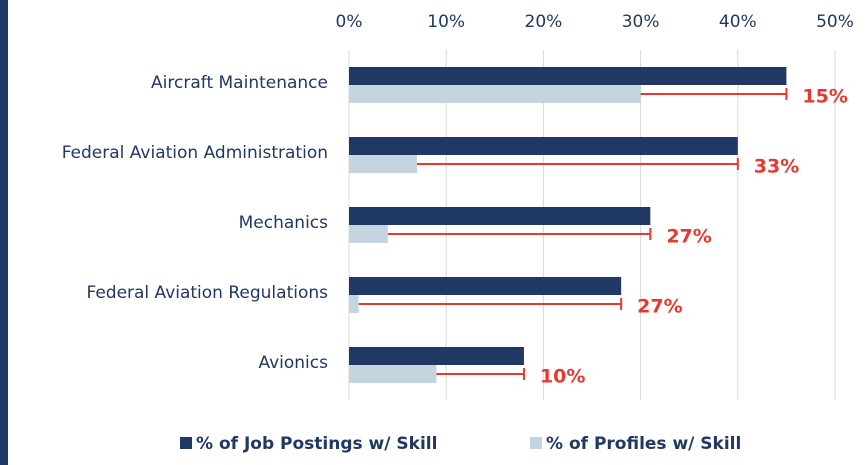 This screenshot has width=867, height=465. I want to click on x-tick-label: 30%, so click(641, 22).